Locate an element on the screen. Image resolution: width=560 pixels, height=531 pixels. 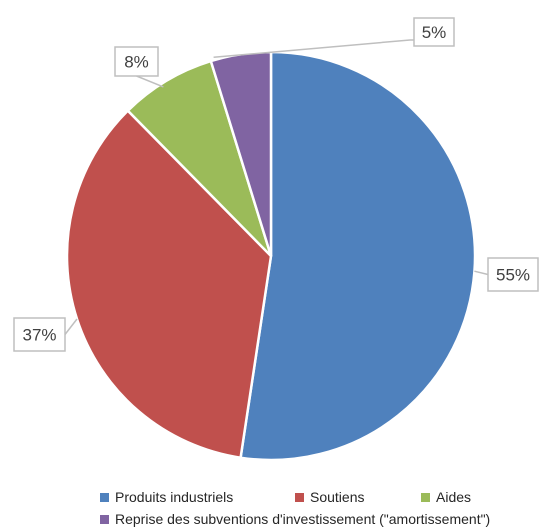
legend-item-produits-industriels: Produits industriels is located at coordinates (197, 497).